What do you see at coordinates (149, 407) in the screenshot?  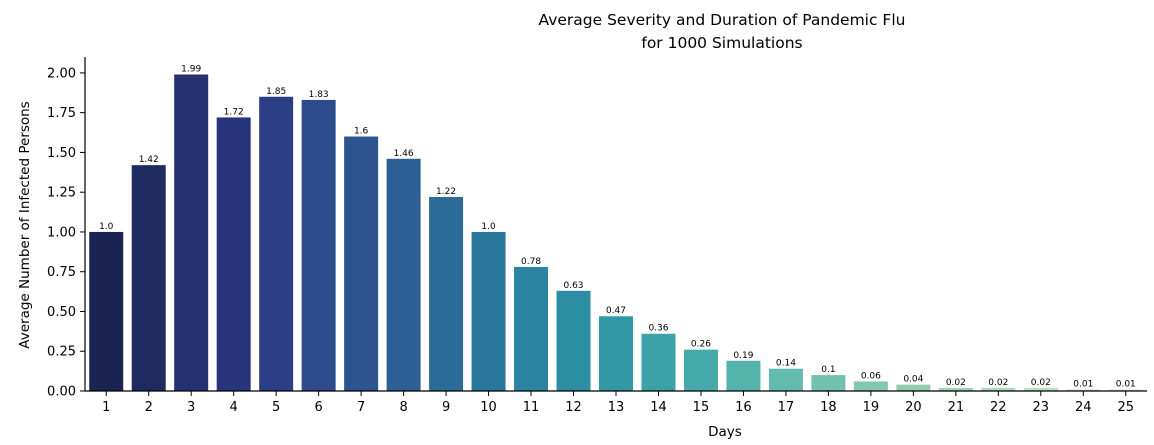 I see `x-tick-label: 2` at bounding box center [149, 407].